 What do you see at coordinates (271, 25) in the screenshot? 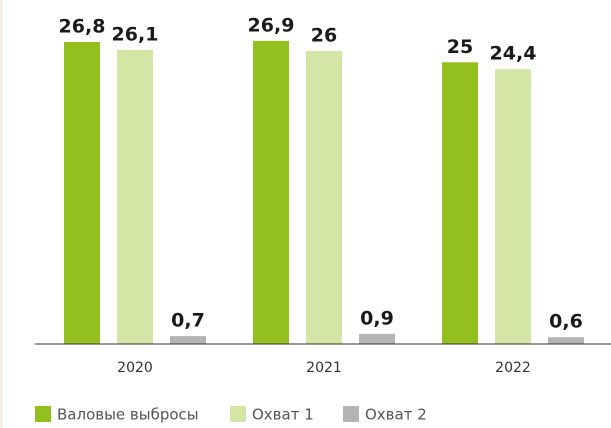
I see `data-label: 26,9` at bounding box center [271, 25].